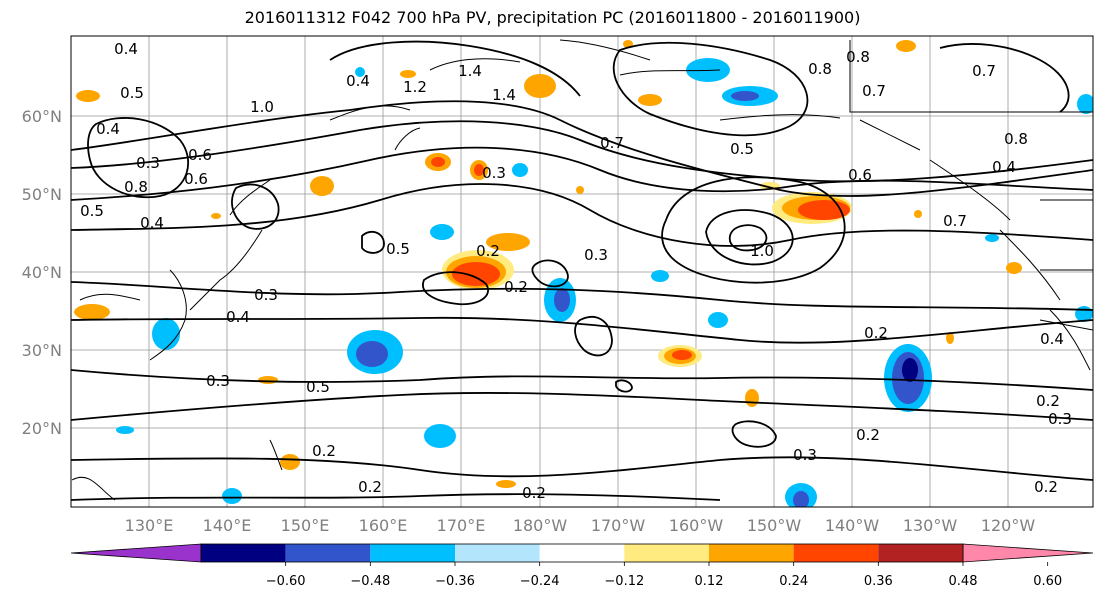 The height and width of the screenshot is (601, 1105). Describe the element at coordinates (696, 525) in the screenshot. I see `lon-tick-label: 160°W` at that location.